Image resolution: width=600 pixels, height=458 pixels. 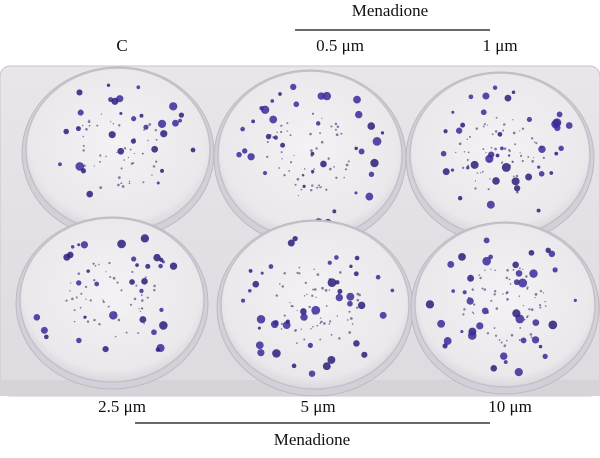 I want to click on well-label: 0.5 μm, so click(x=340, y=45).